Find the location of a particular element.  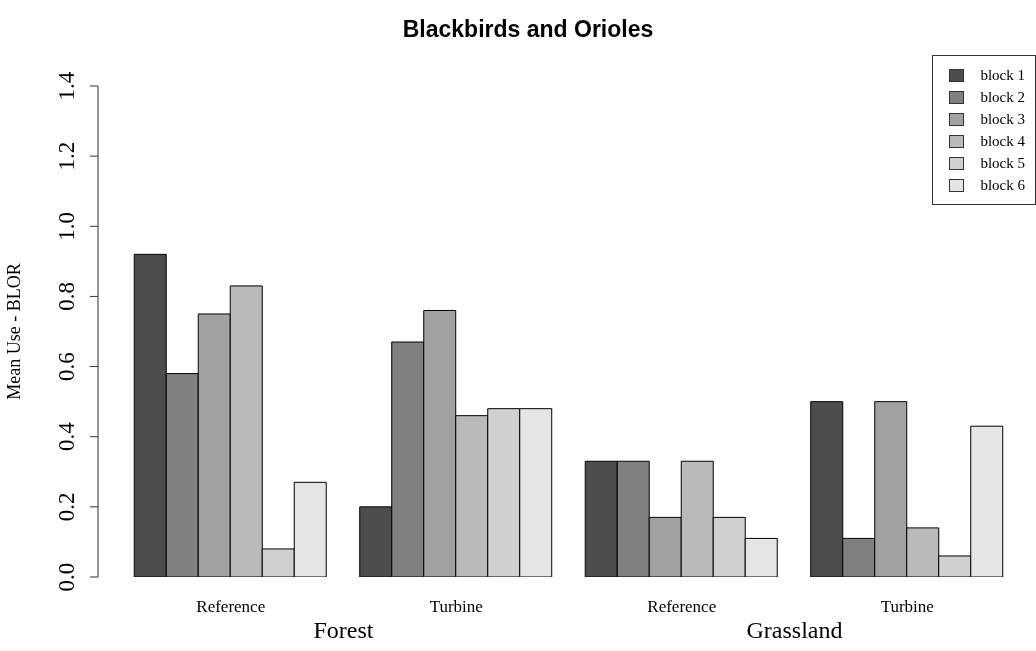

chart-title: Blackbirds and Orioles is located at coordinates (528, 29).